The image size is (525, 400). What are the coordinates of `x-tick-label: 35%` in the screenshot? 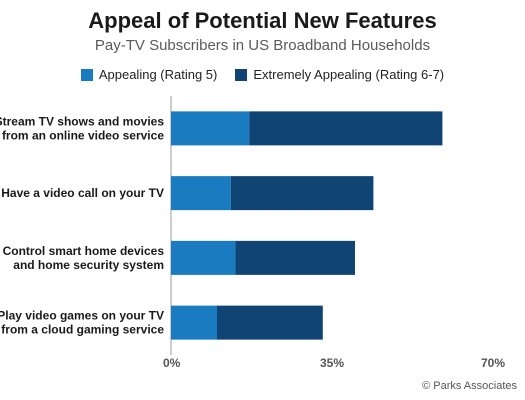 It's located at (332, 363).